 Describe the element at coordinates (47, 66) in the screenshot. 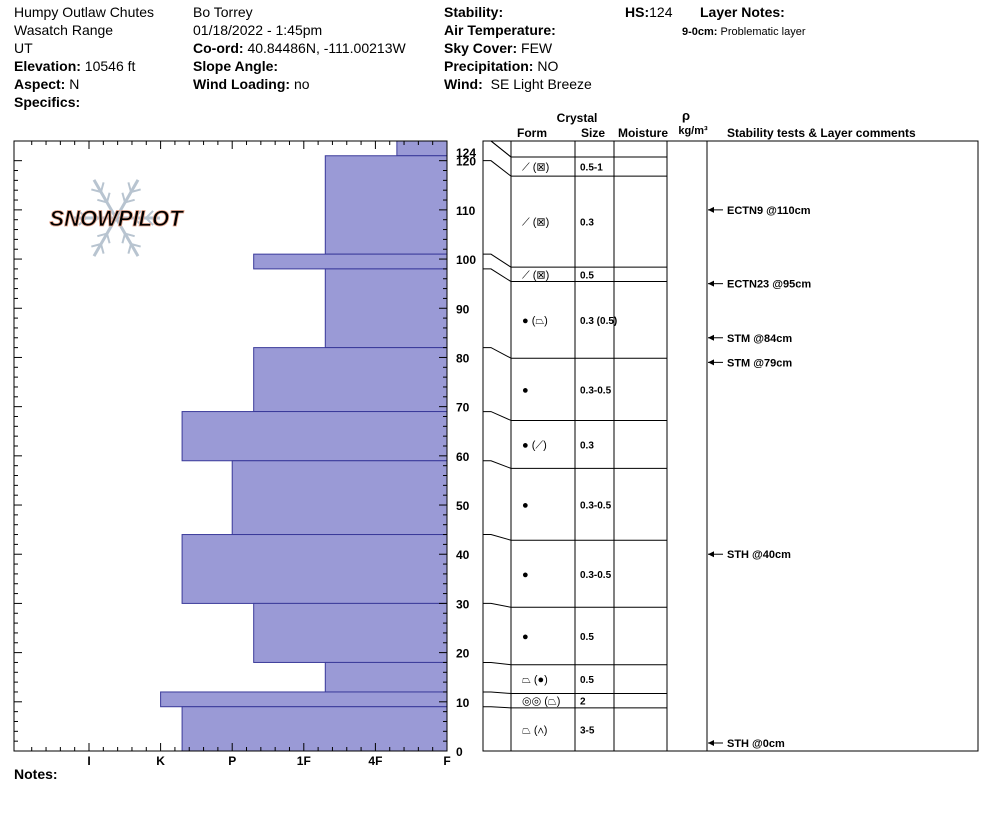

I see `elevation-label: Elevation:` at that location.